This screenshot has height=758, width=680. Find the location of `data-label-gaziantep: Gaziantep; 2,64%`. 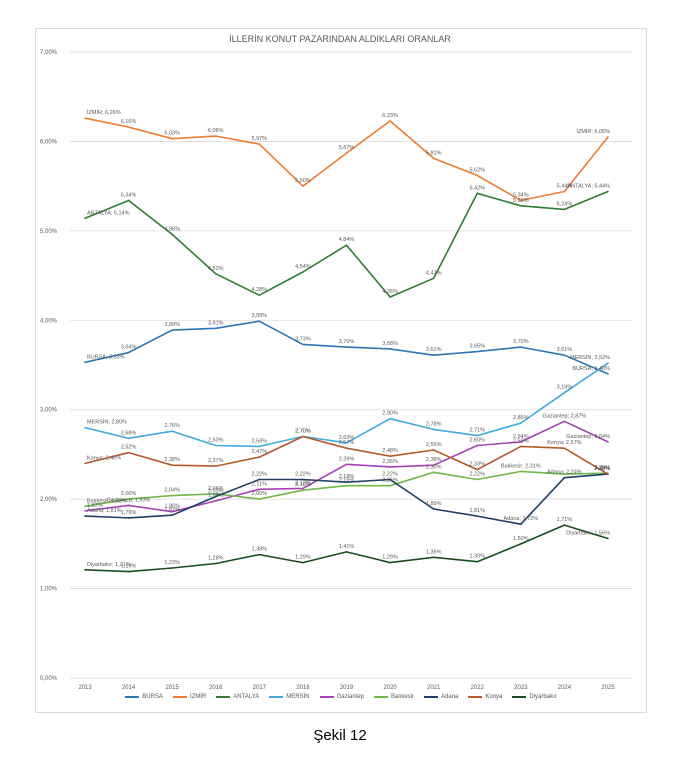

data-label-gaziantep: Gaziantep; 2,64% is located at coordinates (588, 437).